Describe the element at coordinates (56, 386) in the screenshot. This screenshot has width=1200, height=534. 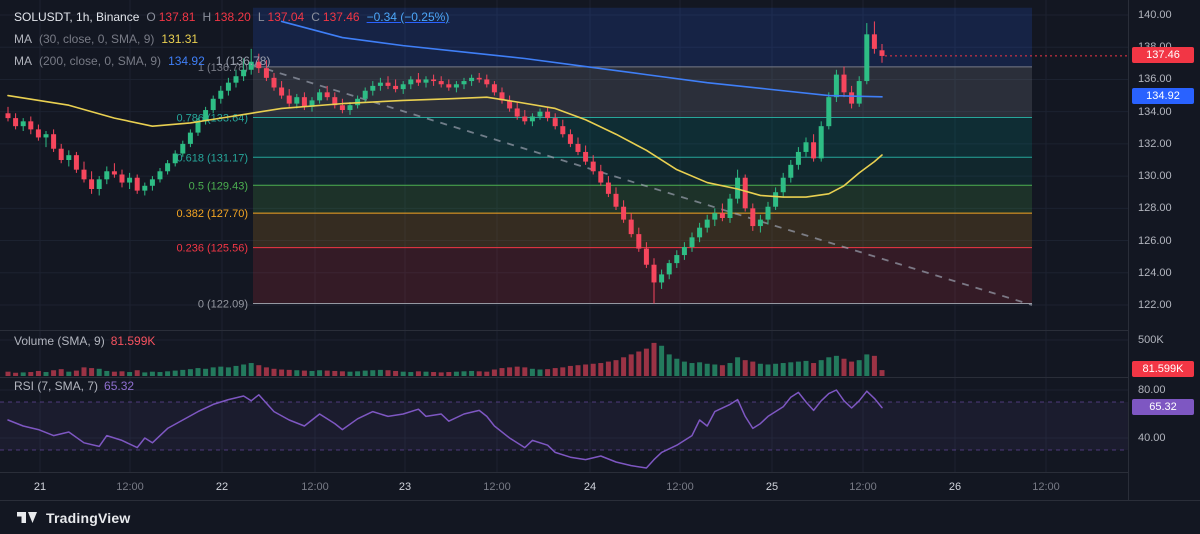
I see `rsi-label: RSI (7, SMA, 7)` at that location.